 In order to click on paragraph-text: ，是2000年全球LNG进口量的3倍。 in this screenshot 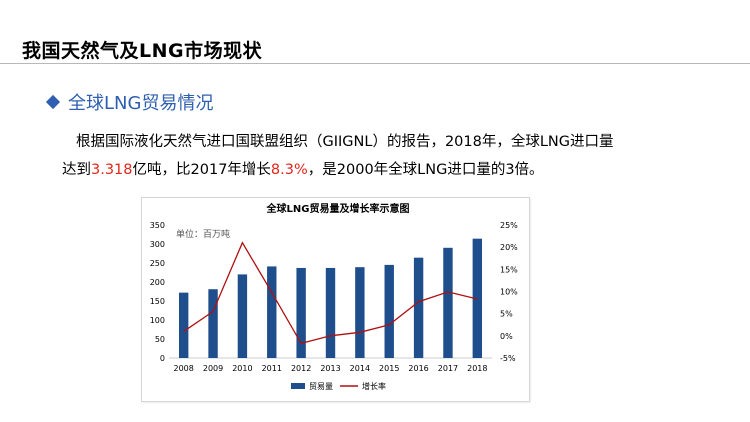, I will do `click(425, 170)`.